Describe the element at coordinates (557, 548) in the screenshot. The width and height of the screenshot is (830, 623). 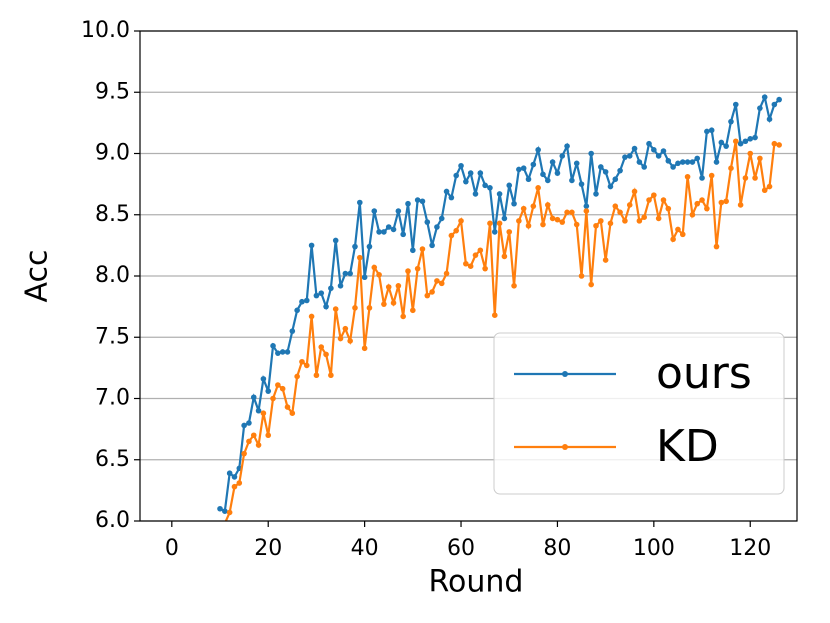
I see `x-tick-label: 80` at that location.